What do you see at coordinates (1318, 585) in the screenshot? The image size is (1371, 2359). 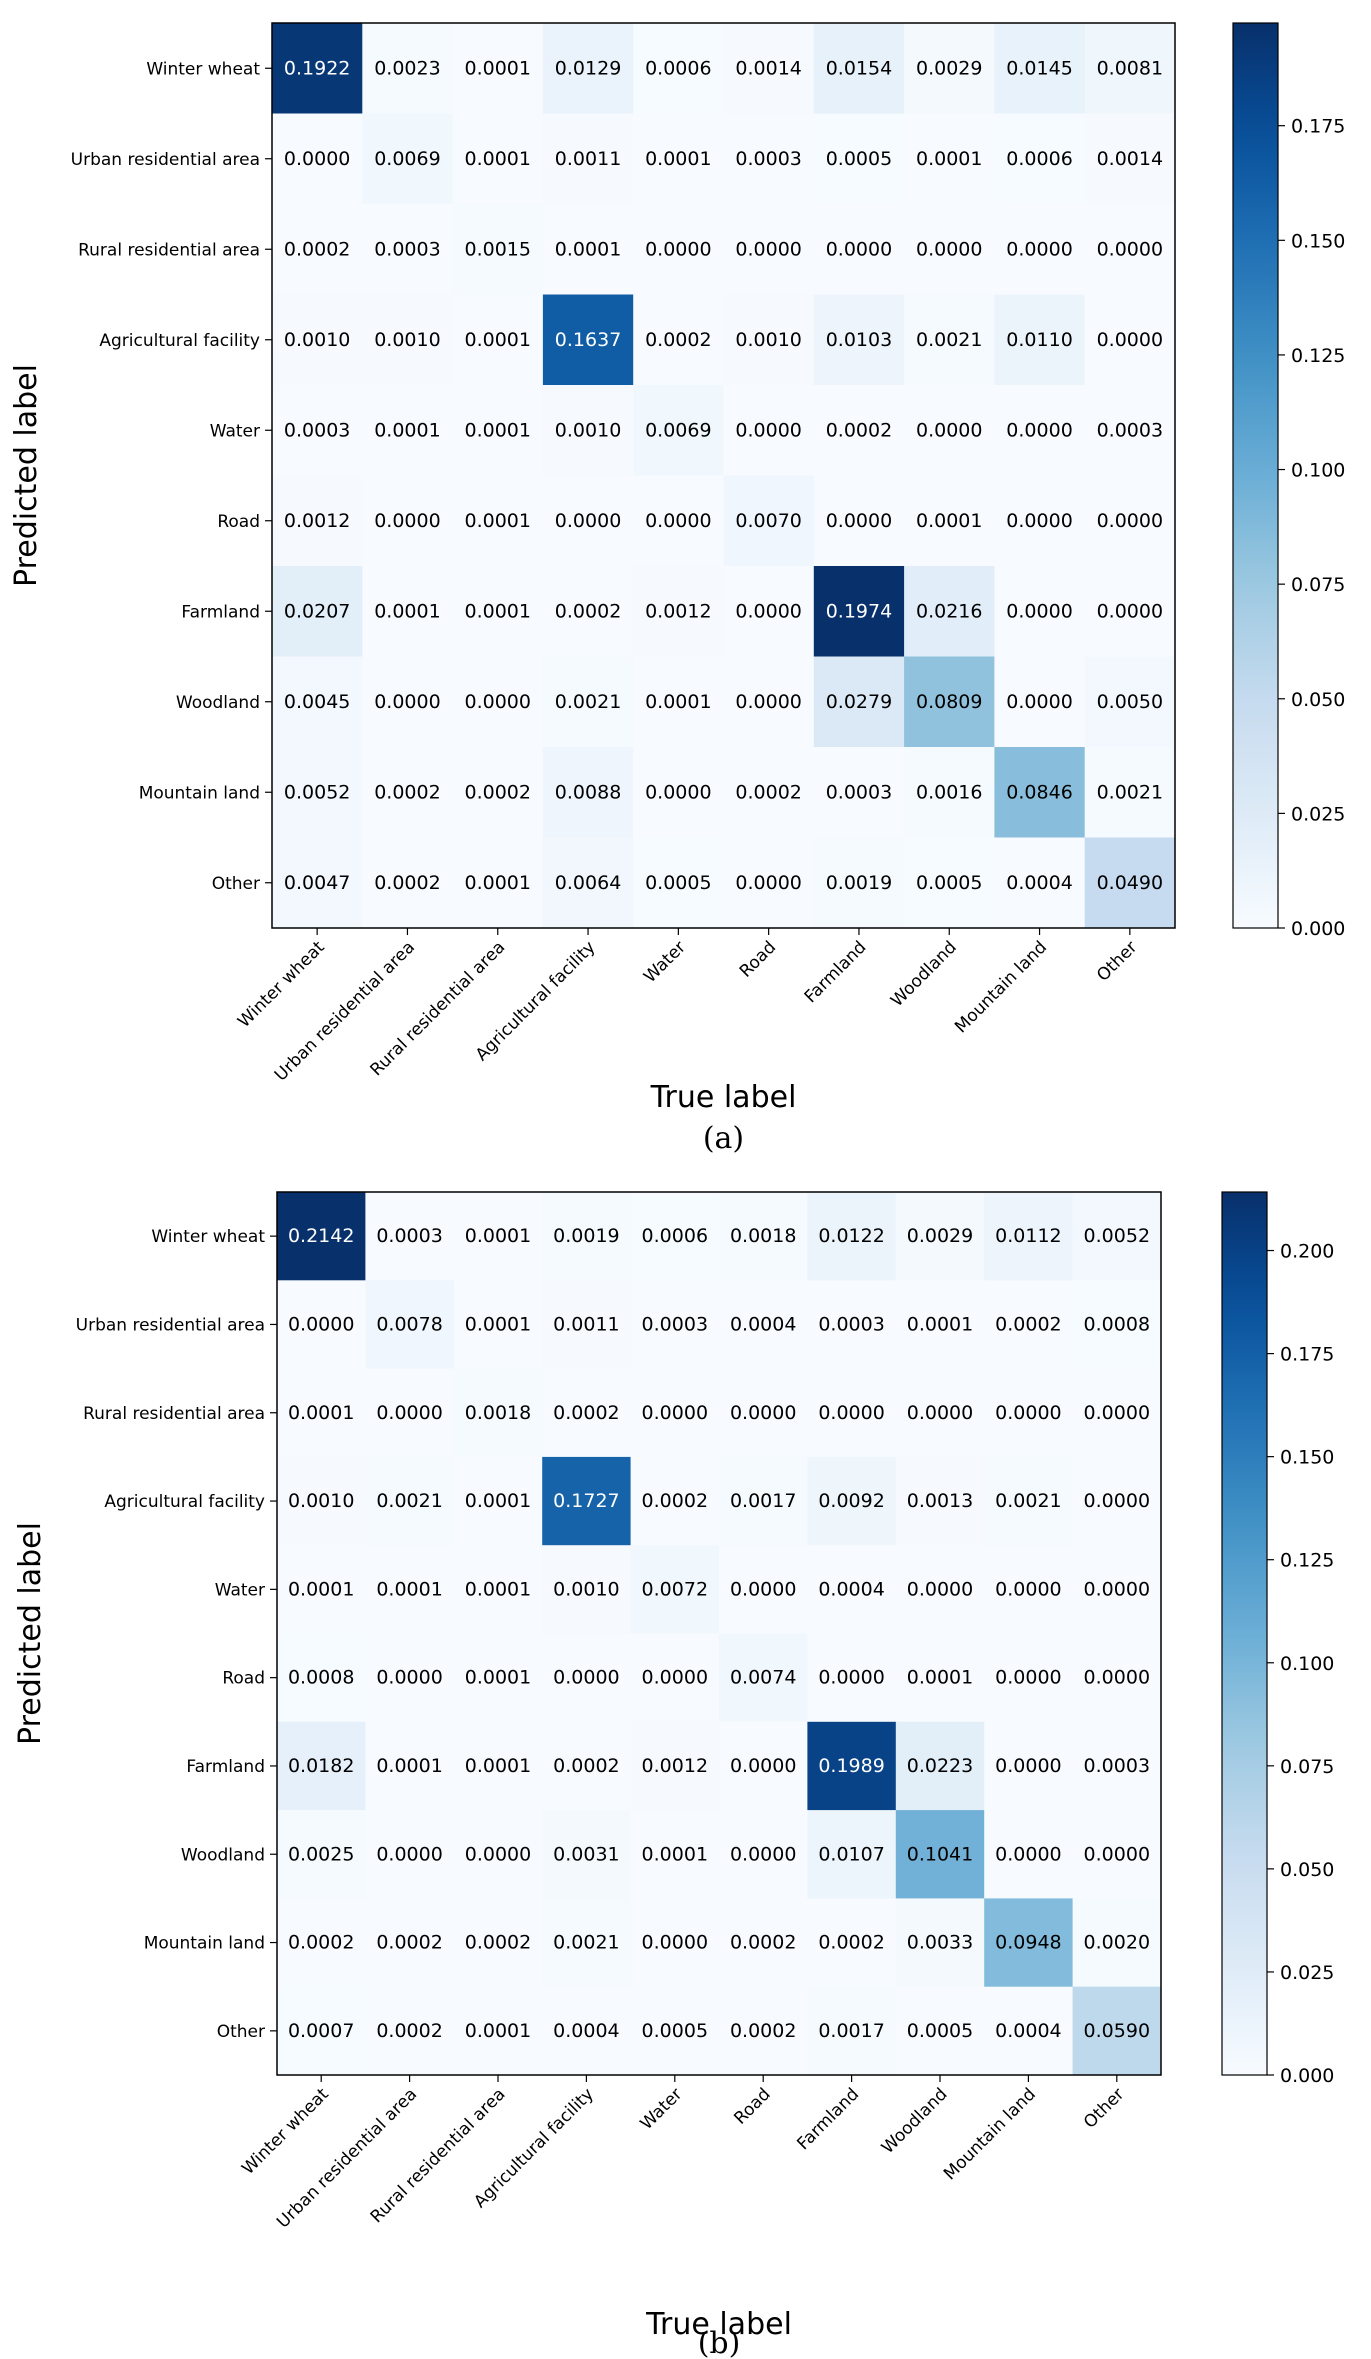 I see `colorbar-tick-label: 0.075` at bounding box center [1318, 585].